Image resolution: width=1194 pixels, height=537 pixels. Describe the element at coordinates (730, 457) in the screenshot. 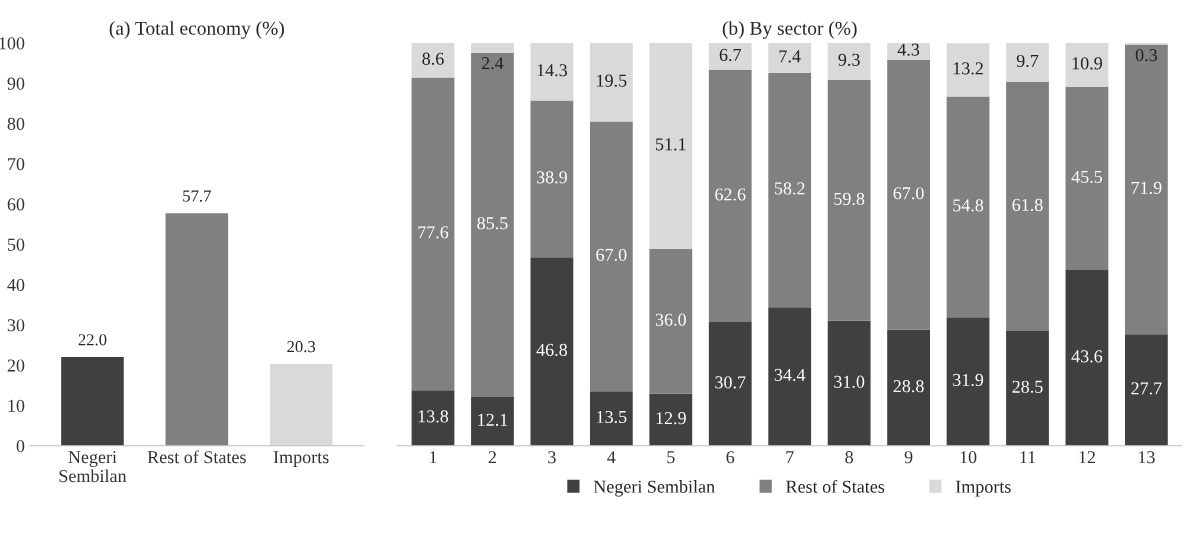

I see `x-tick-label: 6` at that location.